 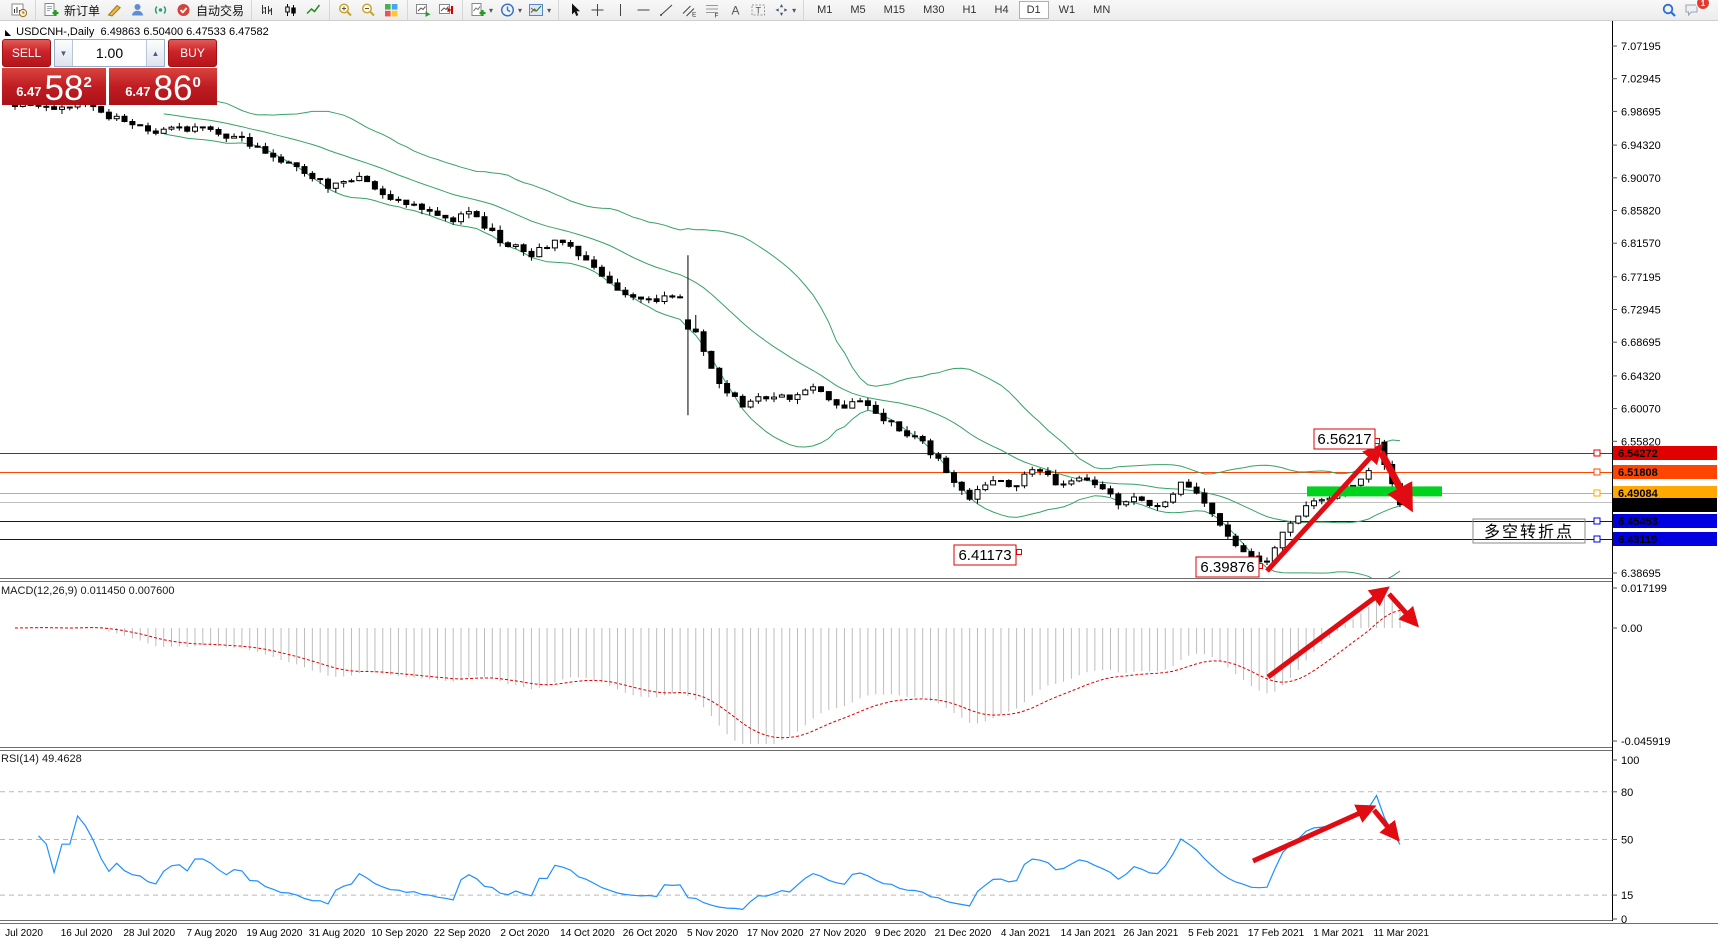 I want to click on volume-box: ▼ ▲, so click(x=109, y=53).